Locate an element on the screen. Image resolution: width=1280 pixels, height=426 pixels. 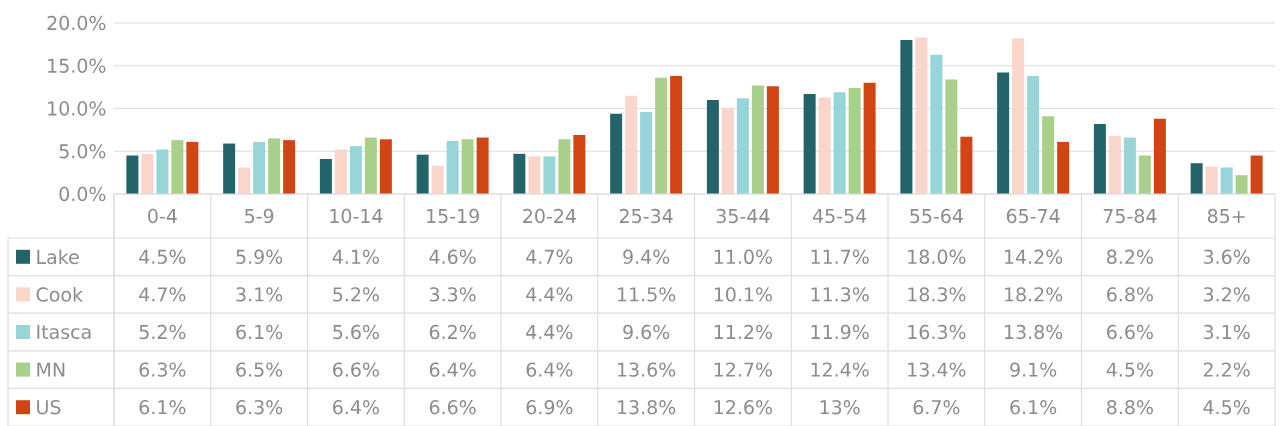
legend-label: US is located at coordinates (49, 407).